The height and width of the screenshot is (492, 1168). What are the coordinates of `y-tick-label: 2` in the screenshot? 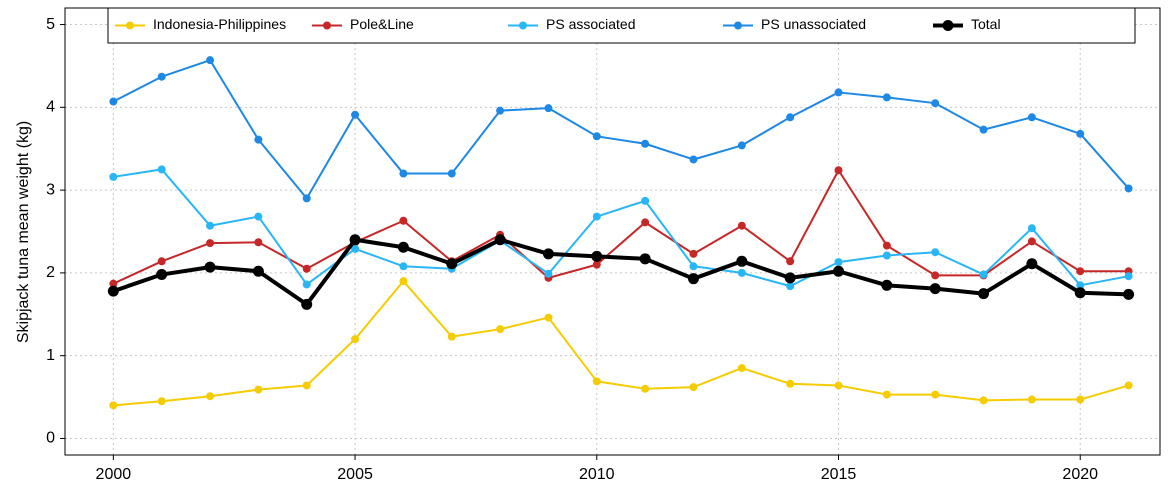 It's located at (50, 272).